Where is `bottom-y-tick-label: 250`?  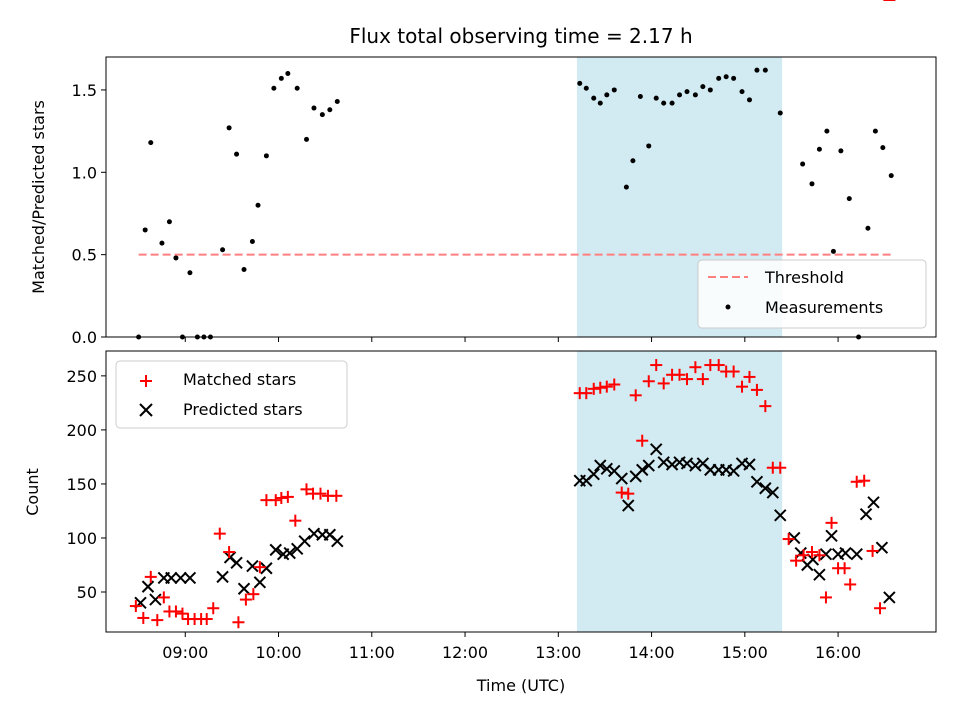 bottom-y-tick-label: 250 is located at coordinates (81, 376).